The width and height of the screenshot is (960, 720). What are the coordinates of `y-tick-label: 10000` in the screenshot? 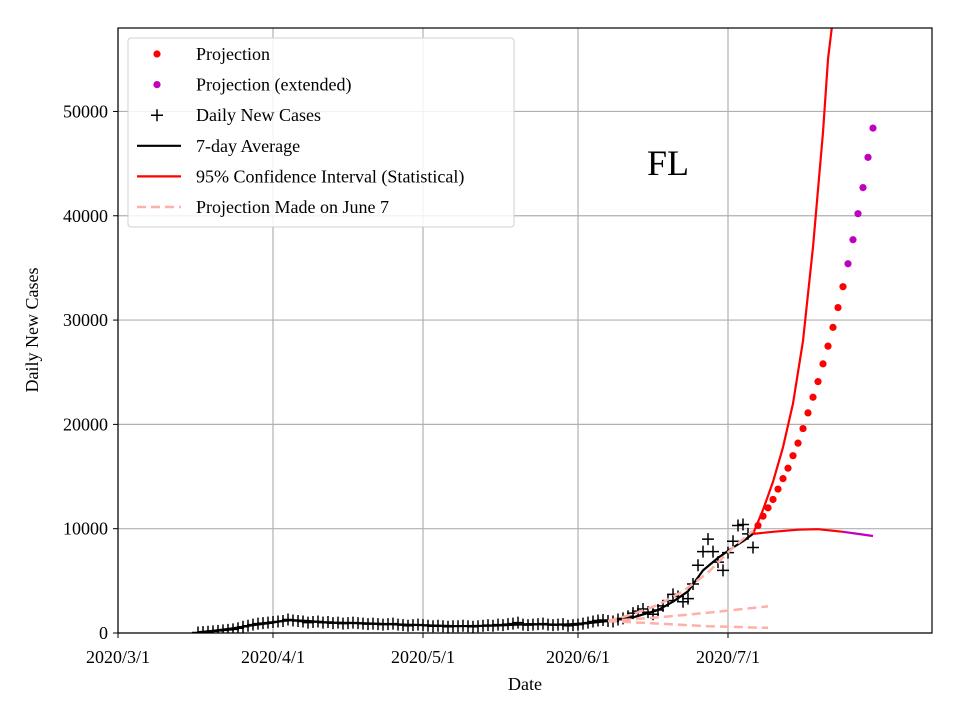 It's located at (85, 529).